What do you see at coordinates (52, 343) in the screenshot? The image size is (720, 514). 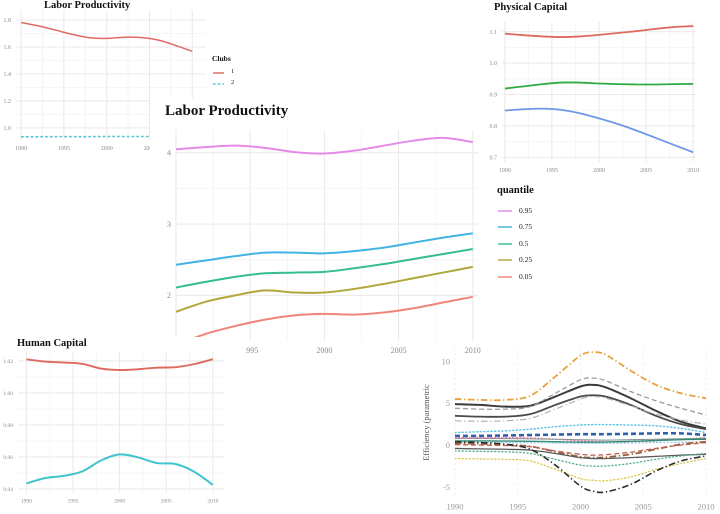 I see `chart-title-human-capital: Human Capital` at bounding box center [52, 343].